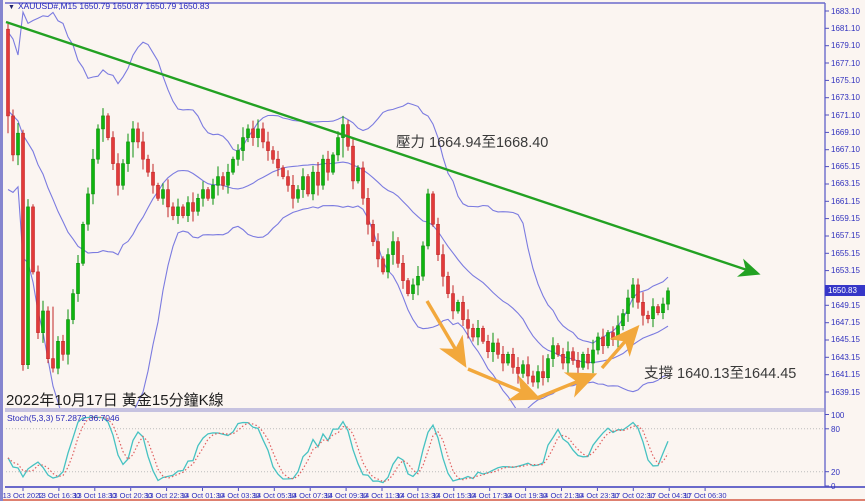 This screenshot has width=865, height=501. I want to click on chevron-down-icon: ▼, so click(11, 7).